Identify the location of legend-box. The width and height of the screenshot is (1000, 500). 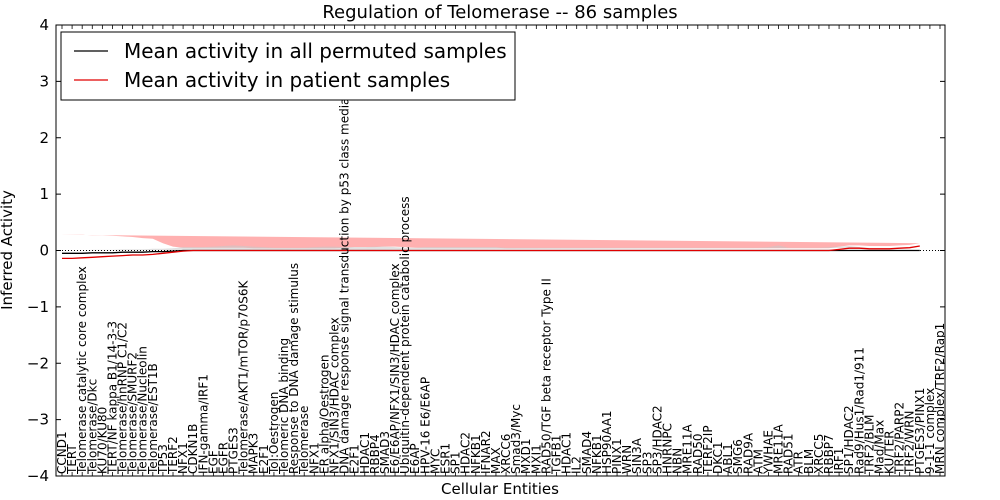
(288, 66).